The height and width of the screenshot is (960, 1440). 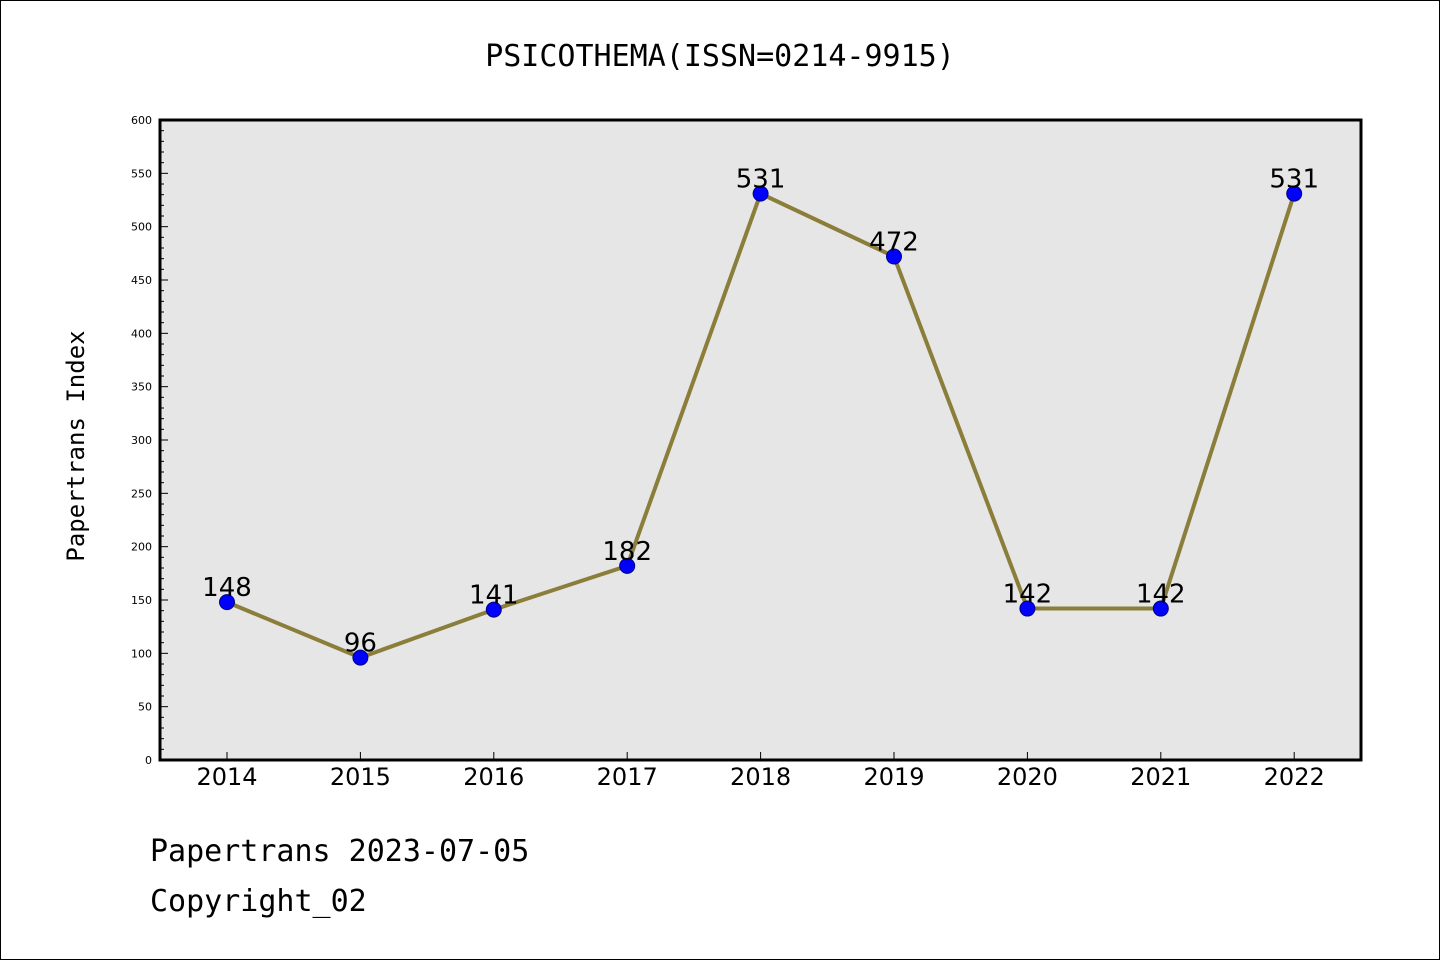 What do you see at coordinates (893, 777) in the screenshot?
I see `x-tick-label: 2019` at bounding box center [893, 777].